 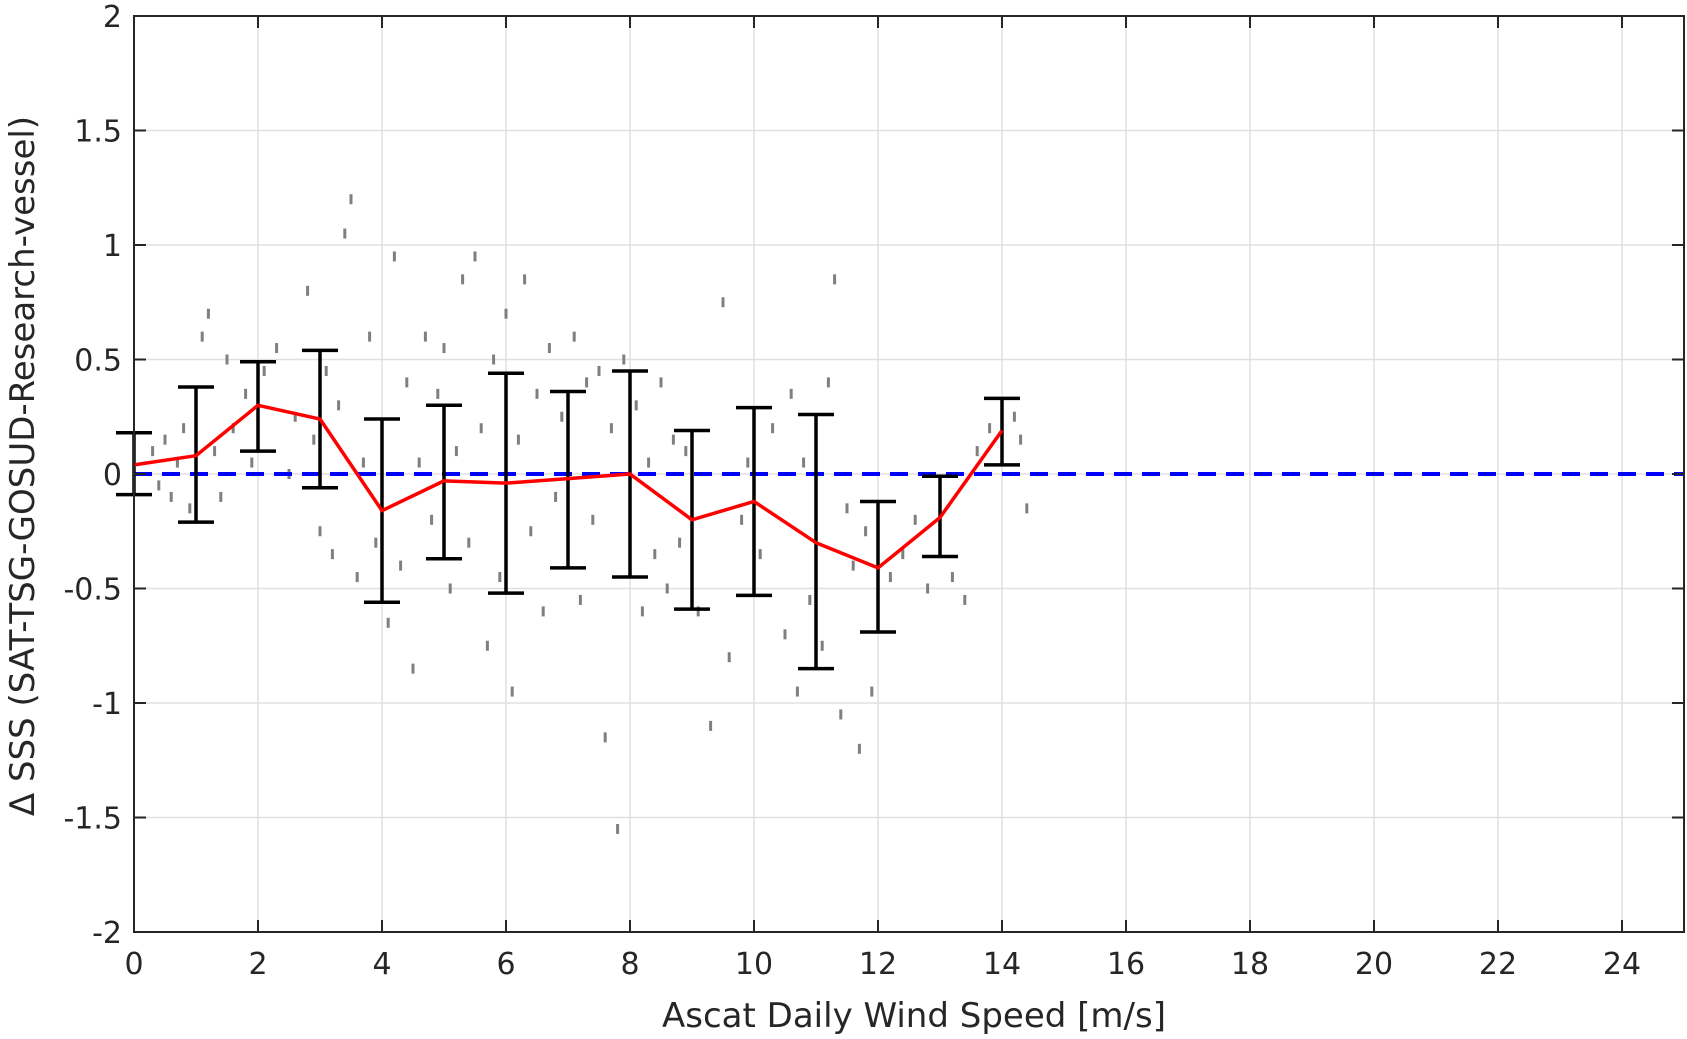 I want to click on y-tick-label: 0.5, so click(x=98, y=361).